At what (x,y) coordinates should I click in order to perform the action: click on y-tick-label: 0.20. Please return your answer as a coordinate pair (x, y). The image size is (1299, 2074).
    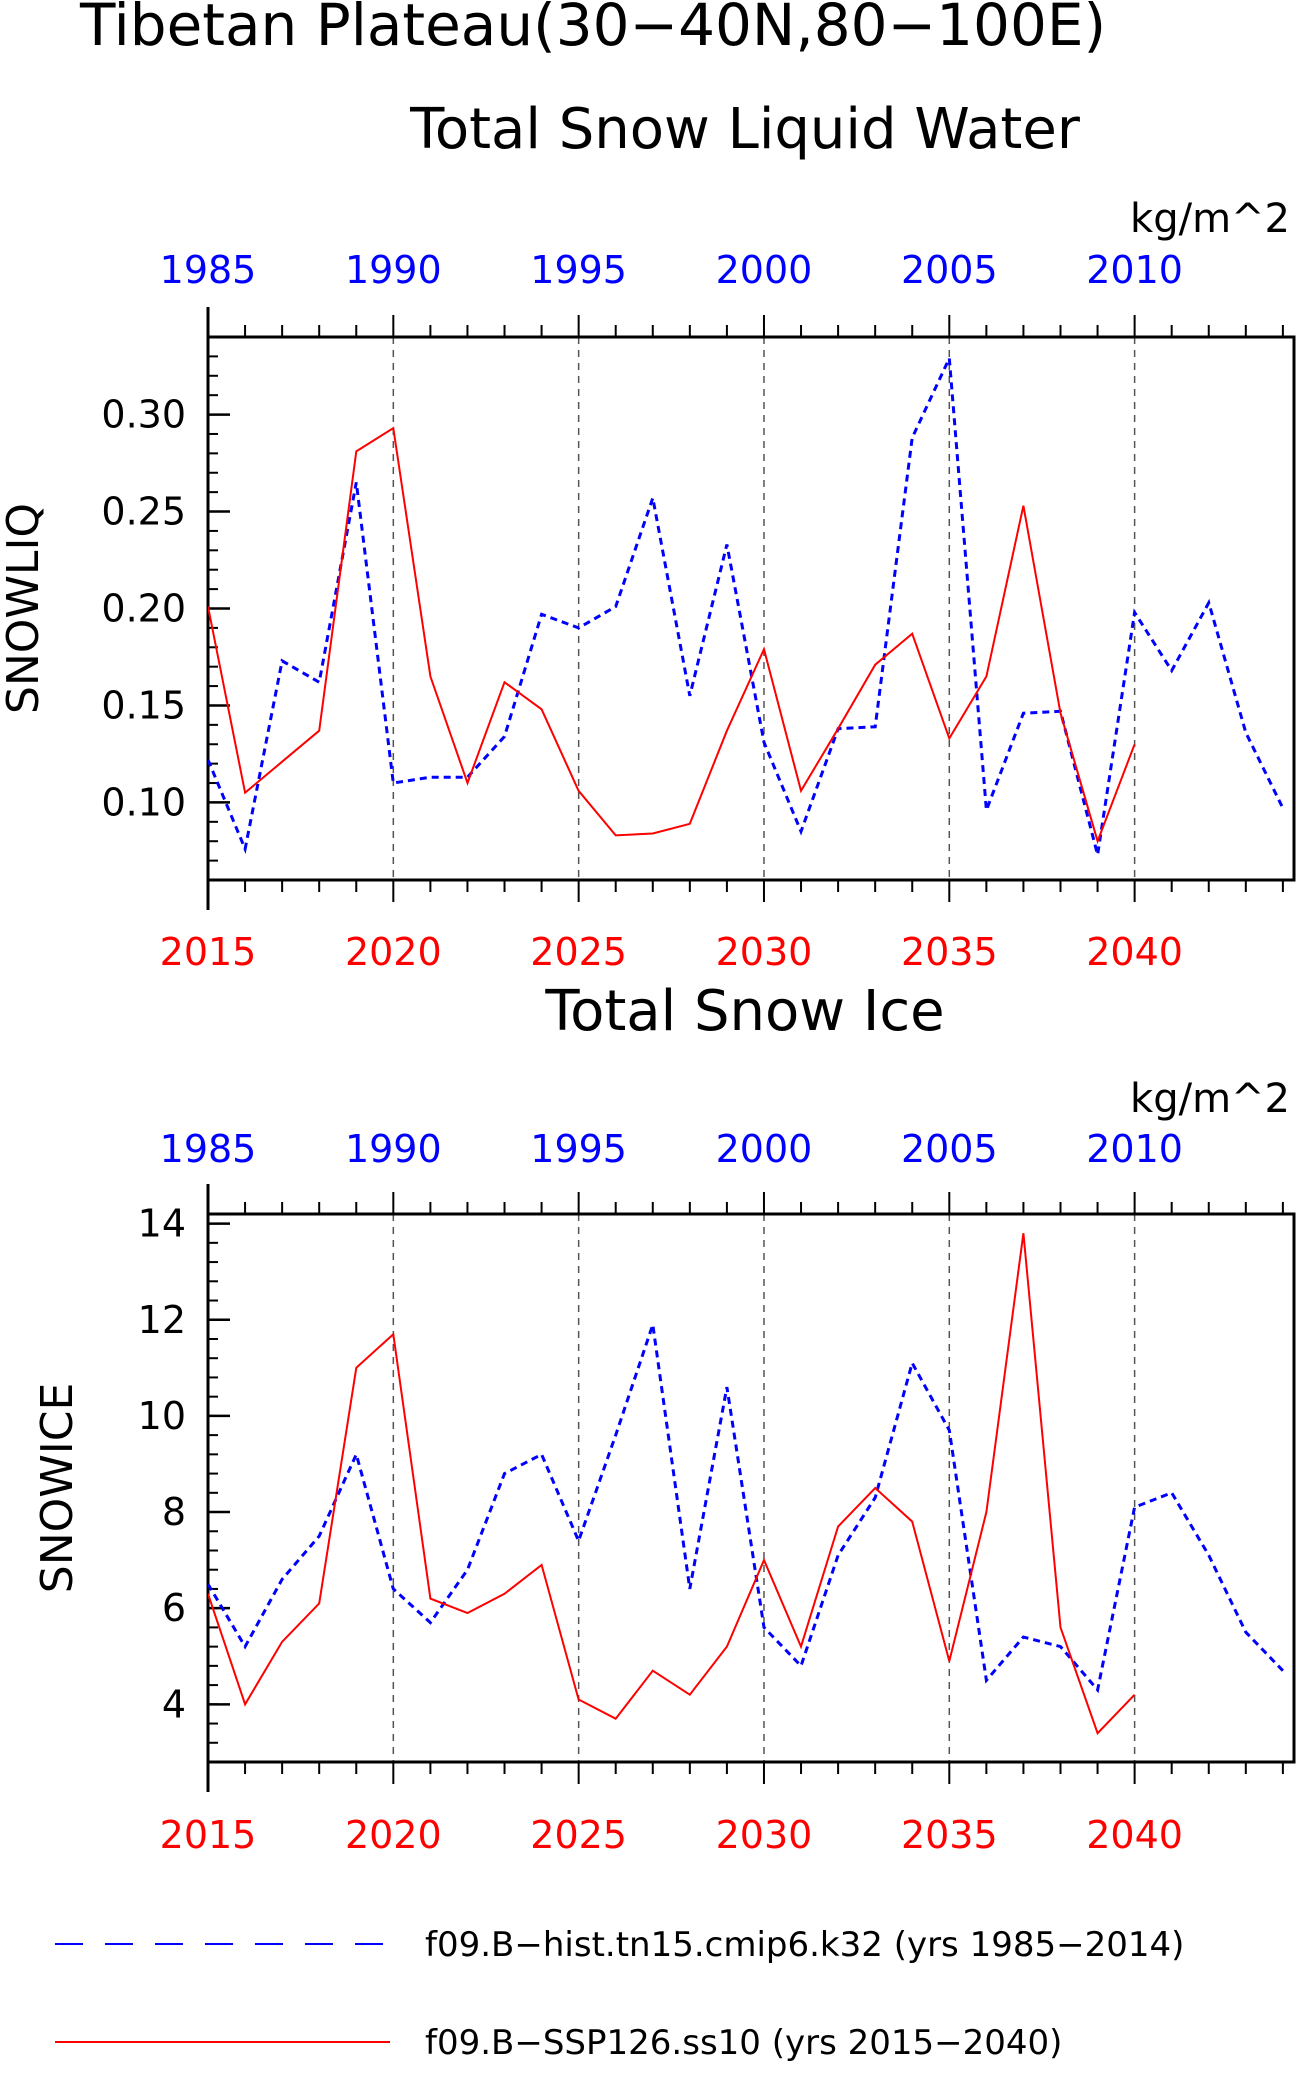
    Looking at the image, I should click on (143, 609).